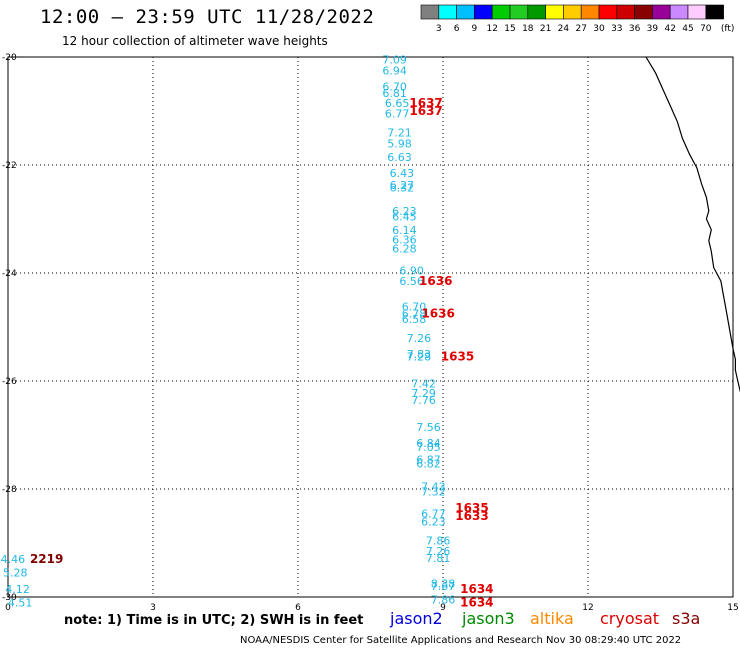 The image size is (740, 650). Describe the element at coordinates (669, 29) in the screenshot. I see `colorbar-label: 42` at that location.